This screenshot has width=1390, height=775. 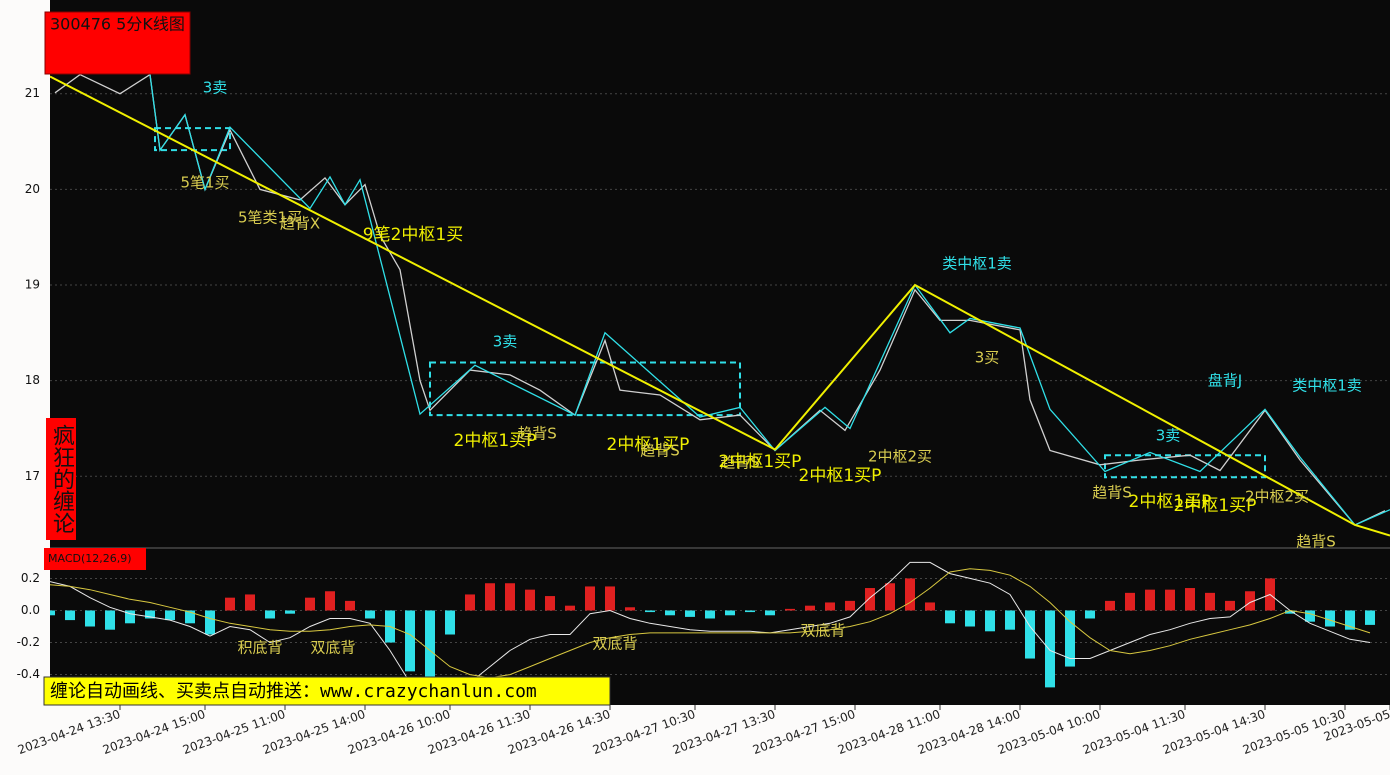 I want to click on banner-box, so click(x=327, y=691).